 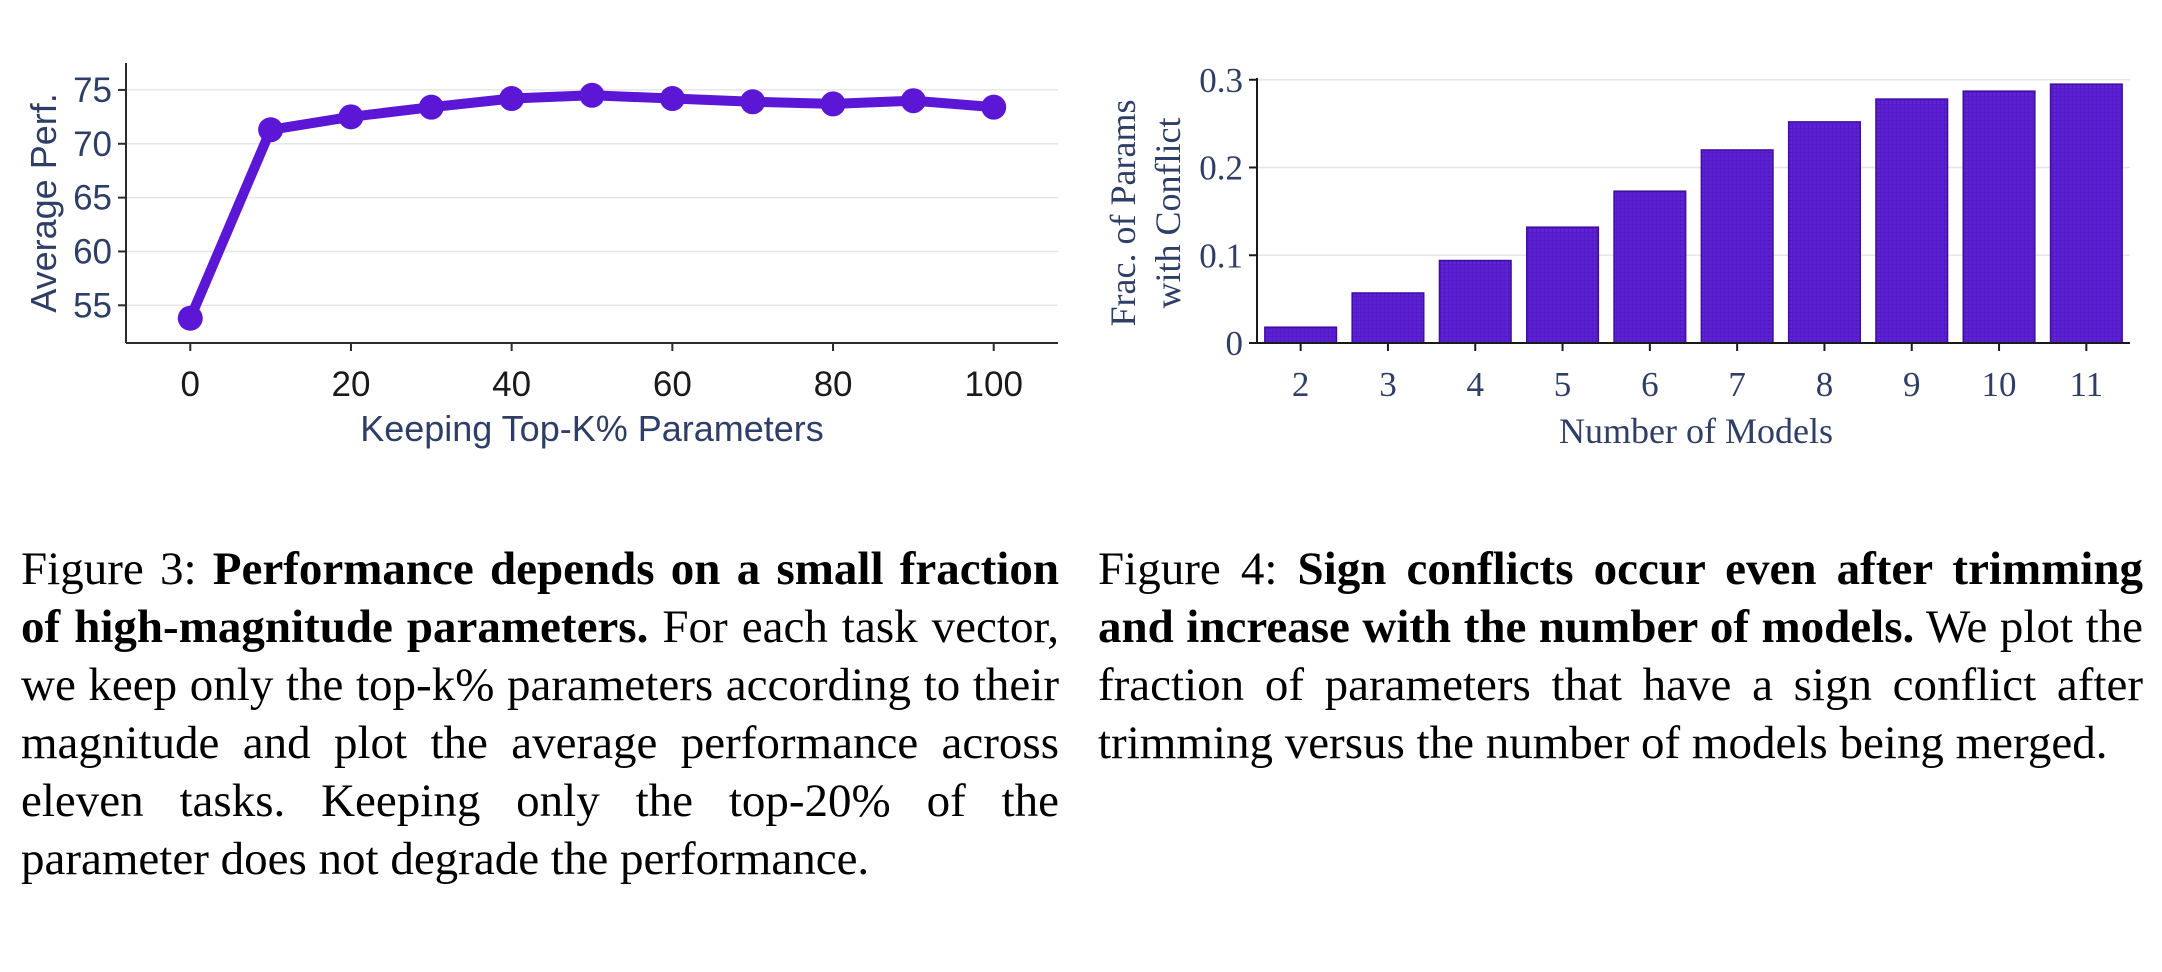 I want to click on line-chart-y-tick-label: 60, so click(x=92, y=251).